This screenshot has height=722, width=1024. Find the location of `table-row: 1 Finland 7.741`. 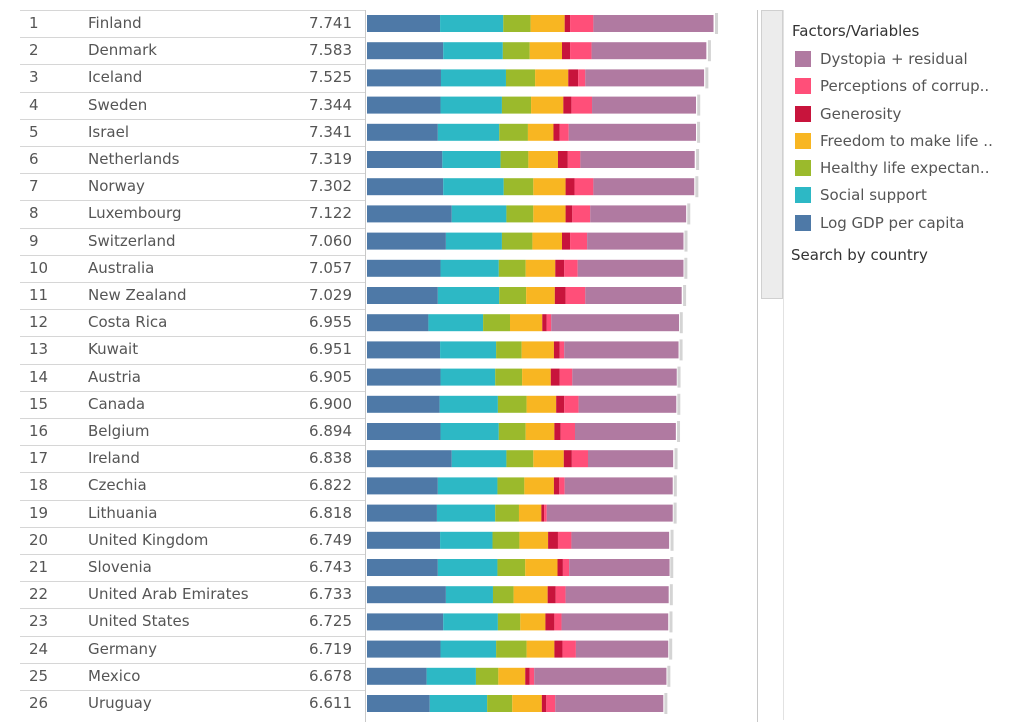

table-row: 1 Finland 7.741 is located at coordinates (390, 23).